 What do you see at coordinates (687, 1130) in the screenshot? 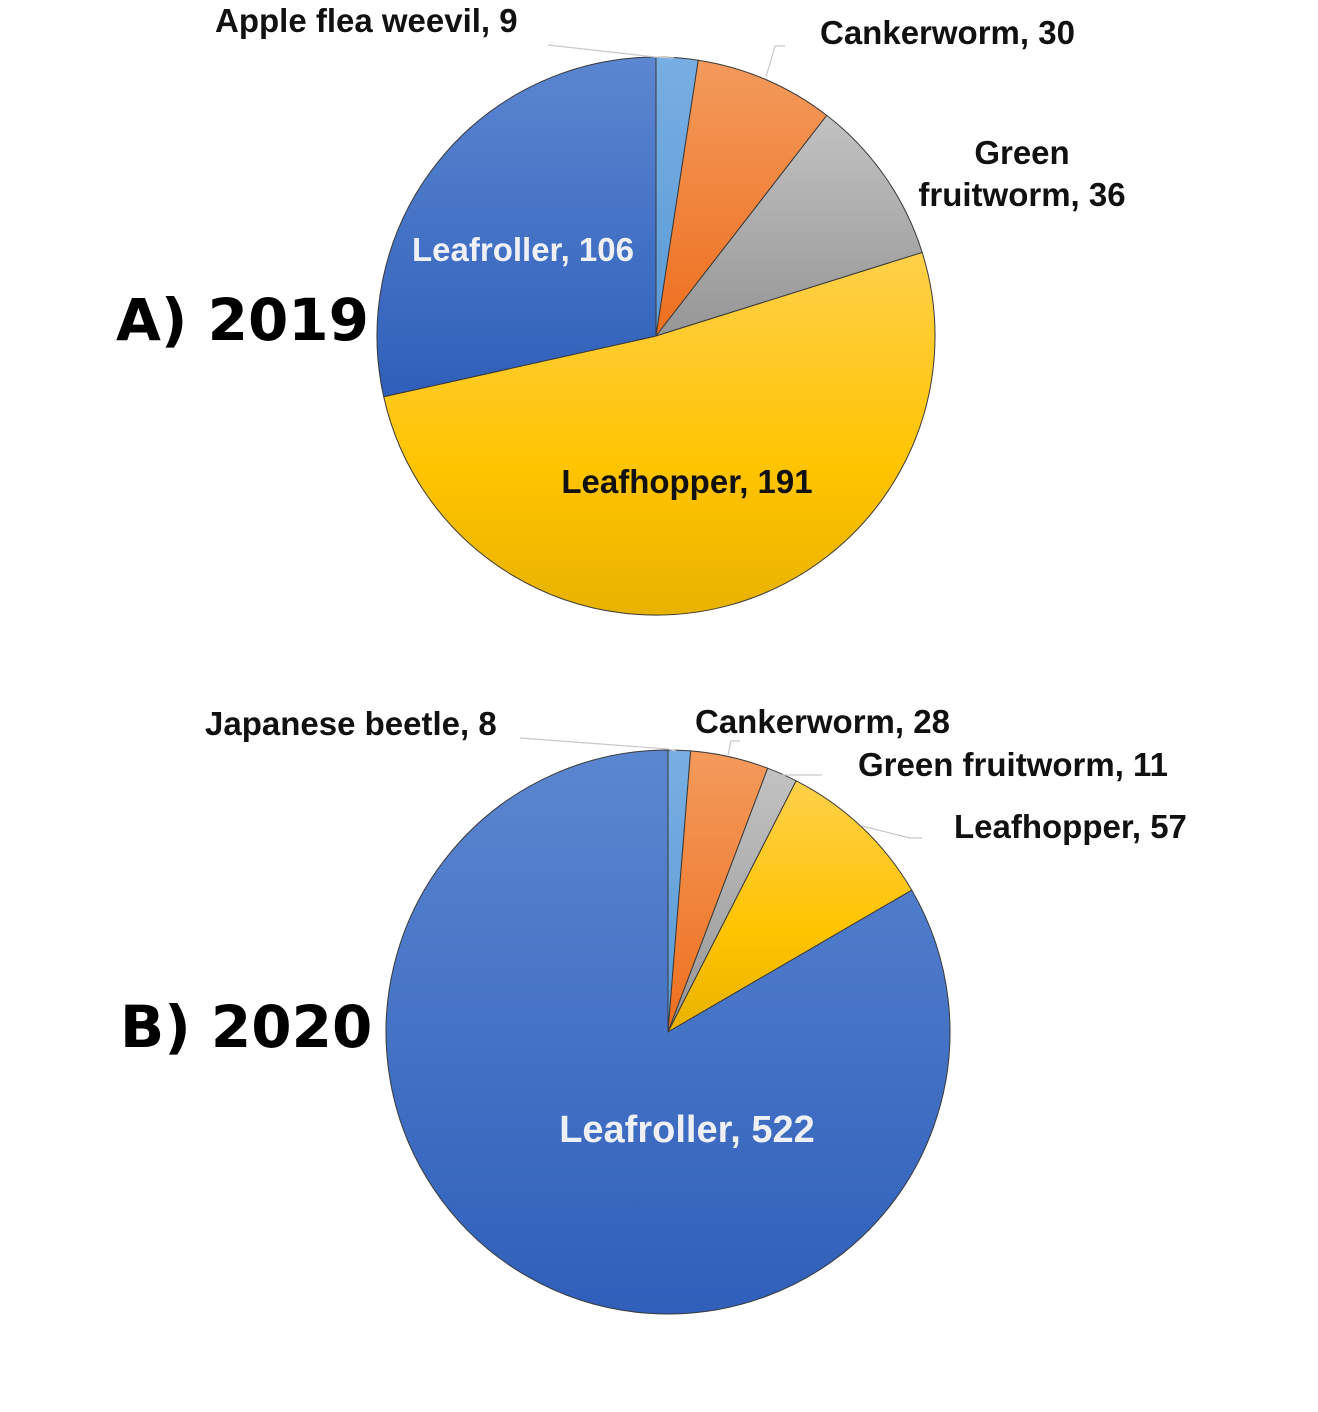
I see `slice-label-leafroller: Leafroller, 522` at bounding box center [687, 1130].